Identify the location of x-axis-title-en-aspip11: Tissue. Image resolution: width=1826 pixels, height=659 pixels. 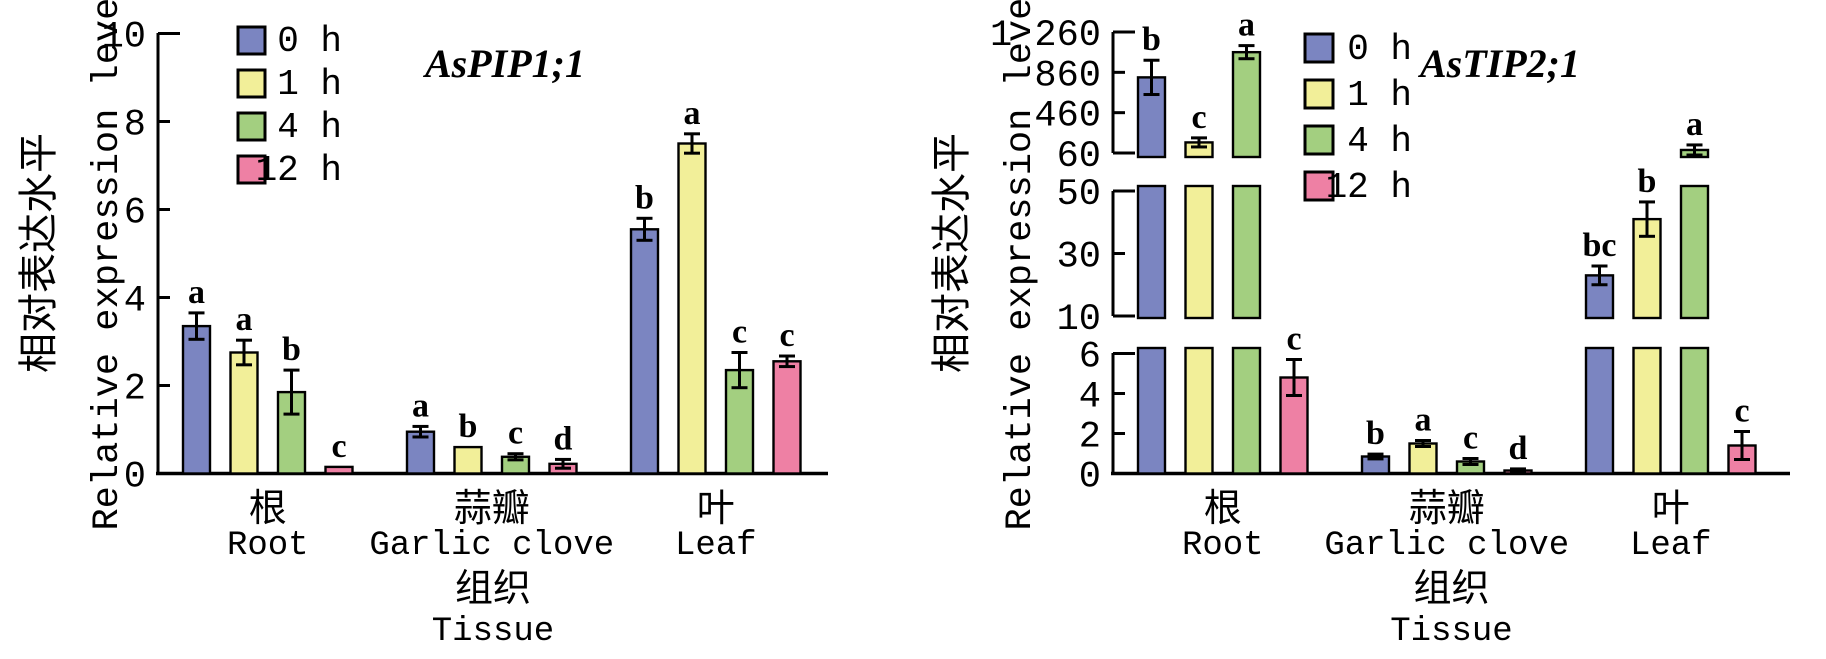
(493, 632).